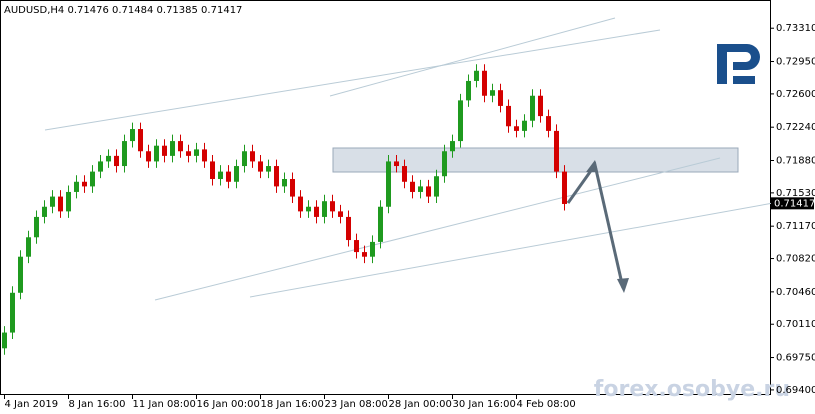  Describe the element at coordinates (795, 324) in the screenshot. I see `y-tick-label: 0.70110` at that location.